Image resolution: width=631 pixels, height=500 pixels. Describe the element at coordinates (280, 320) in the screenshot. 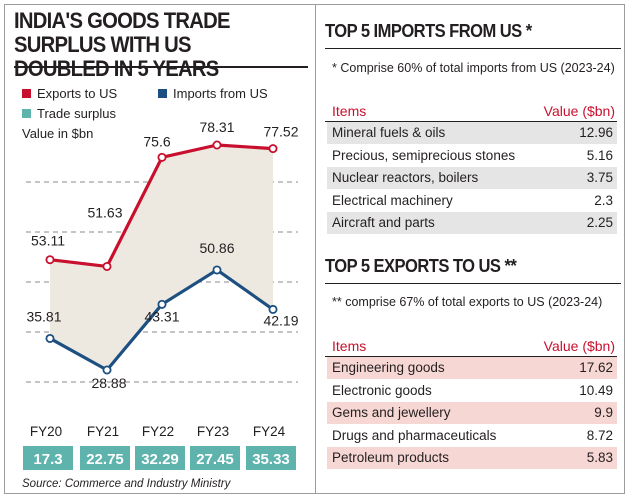

I see `imports-data-label: 42.19` at that location.